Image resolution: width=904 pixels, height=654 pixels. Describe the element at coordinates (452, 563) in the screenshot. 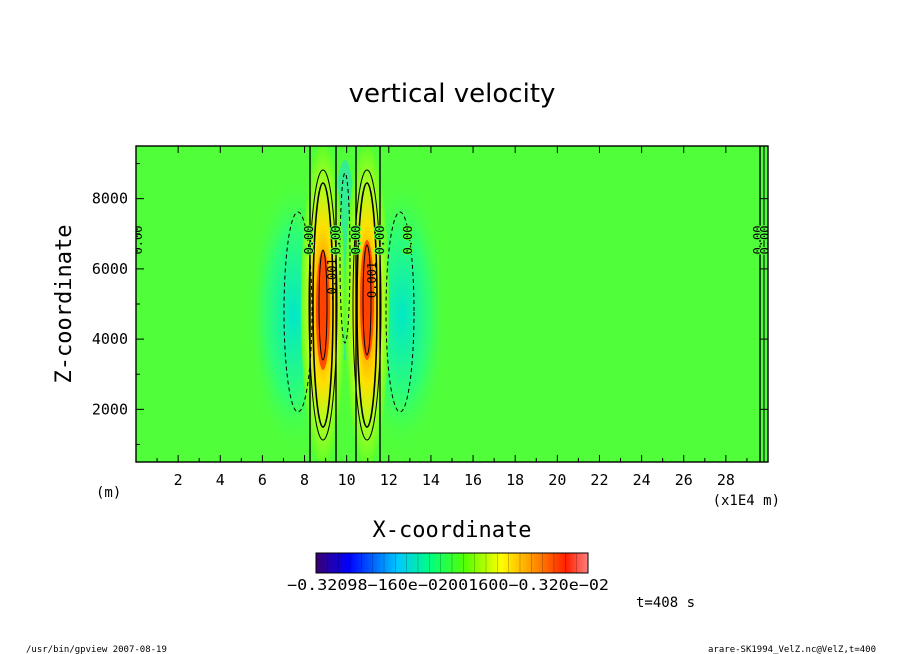

I see `colorbar-ticks` at that location.